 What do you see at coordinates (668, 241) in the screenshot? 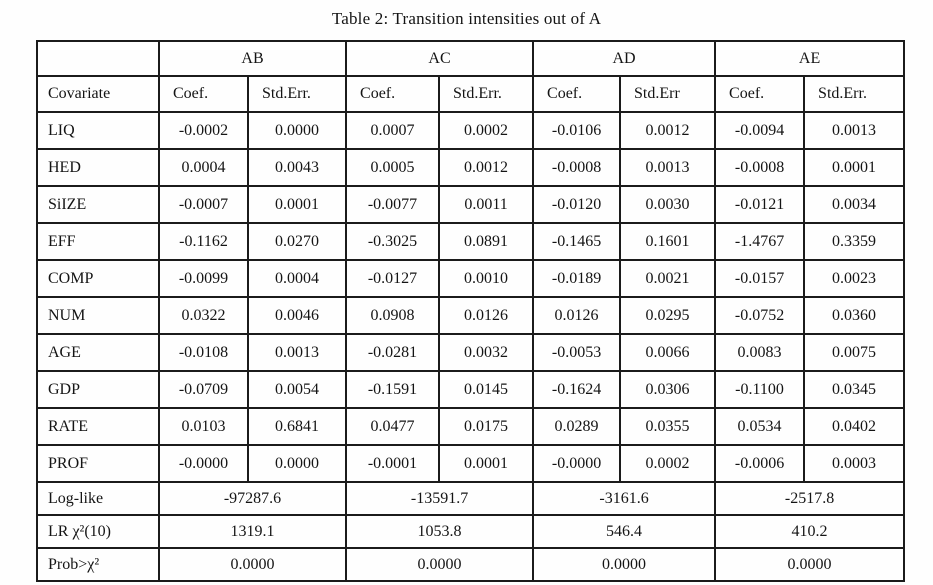
I see `value-cell: 0.1601` at bounding box center [668, 241].